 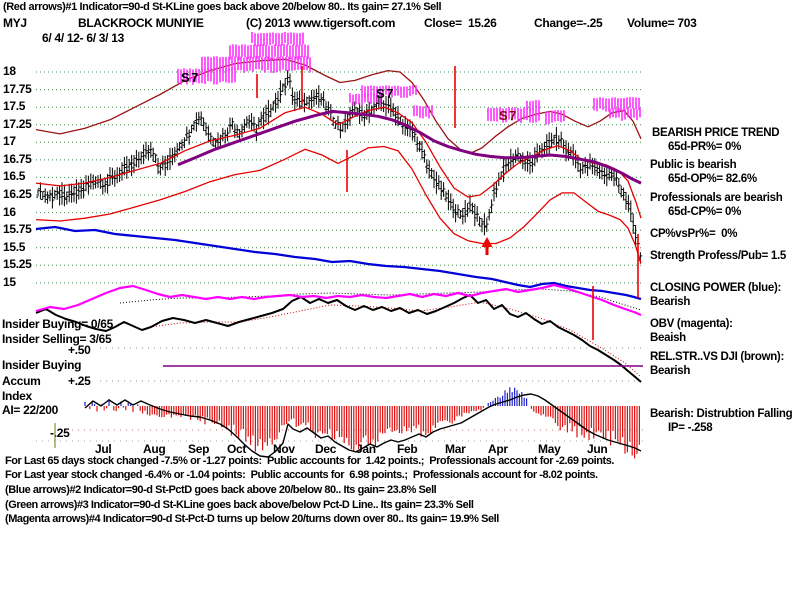 What do you see at coordinates (154, 449) in the screenshot?
I see `month-label: Aug` at bounding box center [154, 449].